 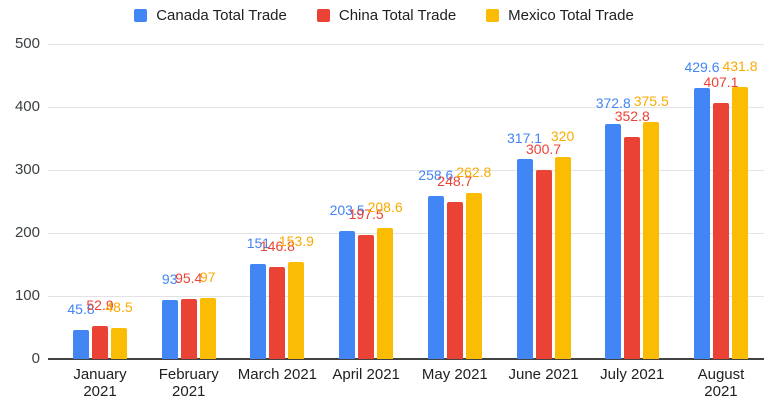 What do you see at coordinates (740, 65) in the screenshot?
I see `bar-value-label: 431.8` at bounding box center [740, 65].